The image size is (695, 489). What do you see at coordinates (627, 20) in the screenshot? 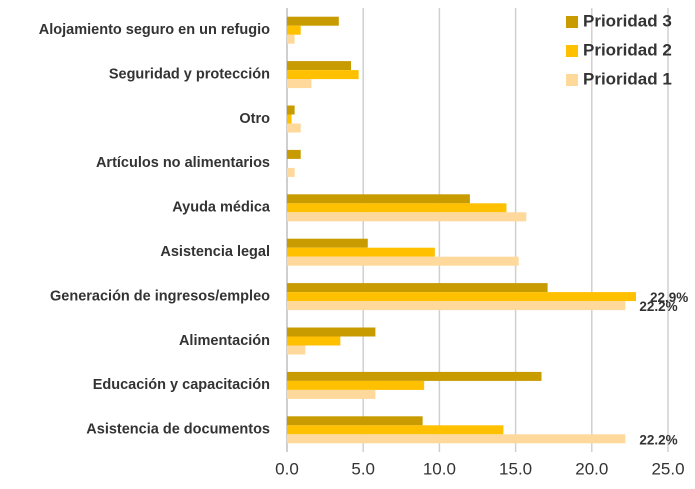
I see `legend-label: Prioridad 3` at bounding box center [627, 20].